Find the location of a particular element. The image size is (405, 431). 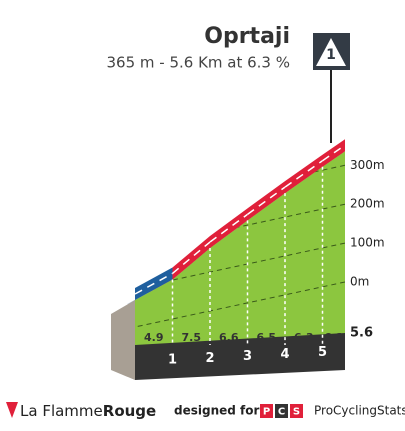

km-label: 4 is located at coordinates (284, 354).